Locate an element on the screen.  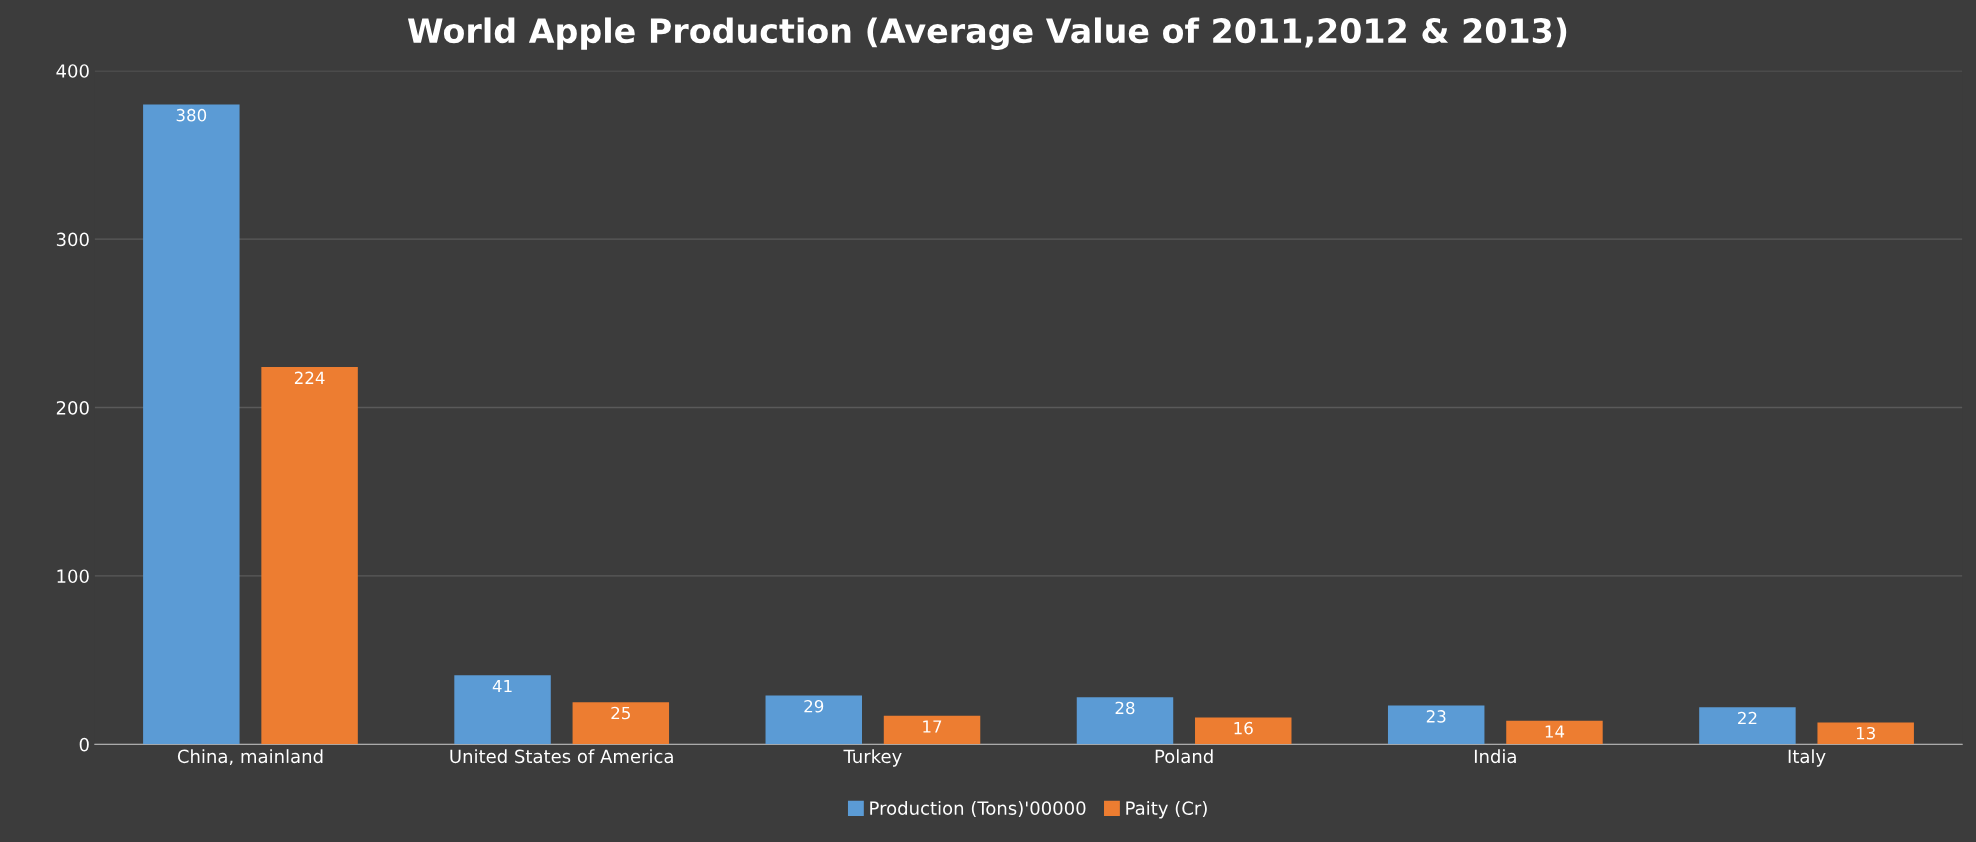
x-tick-label: Poland is located at coordinates (1184, 756).